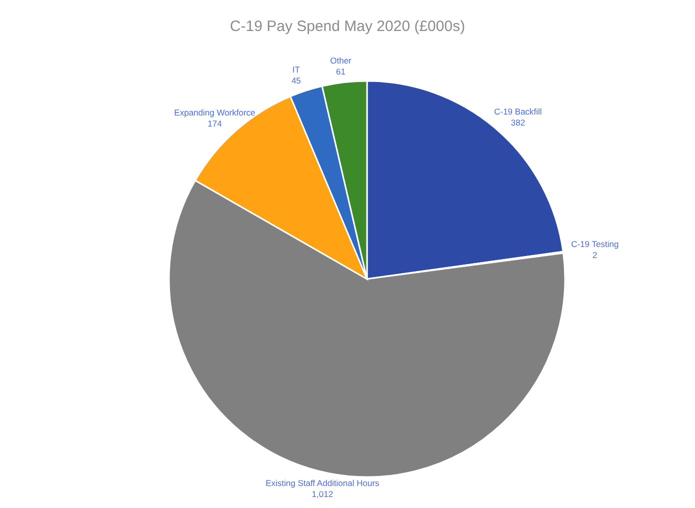 Image resolution: width=695 pixels, height=508 pixels. What do you see at coordinates (341, 71) in the screenshot?
I see `data-label: 61` at bounding box center [341, 71].